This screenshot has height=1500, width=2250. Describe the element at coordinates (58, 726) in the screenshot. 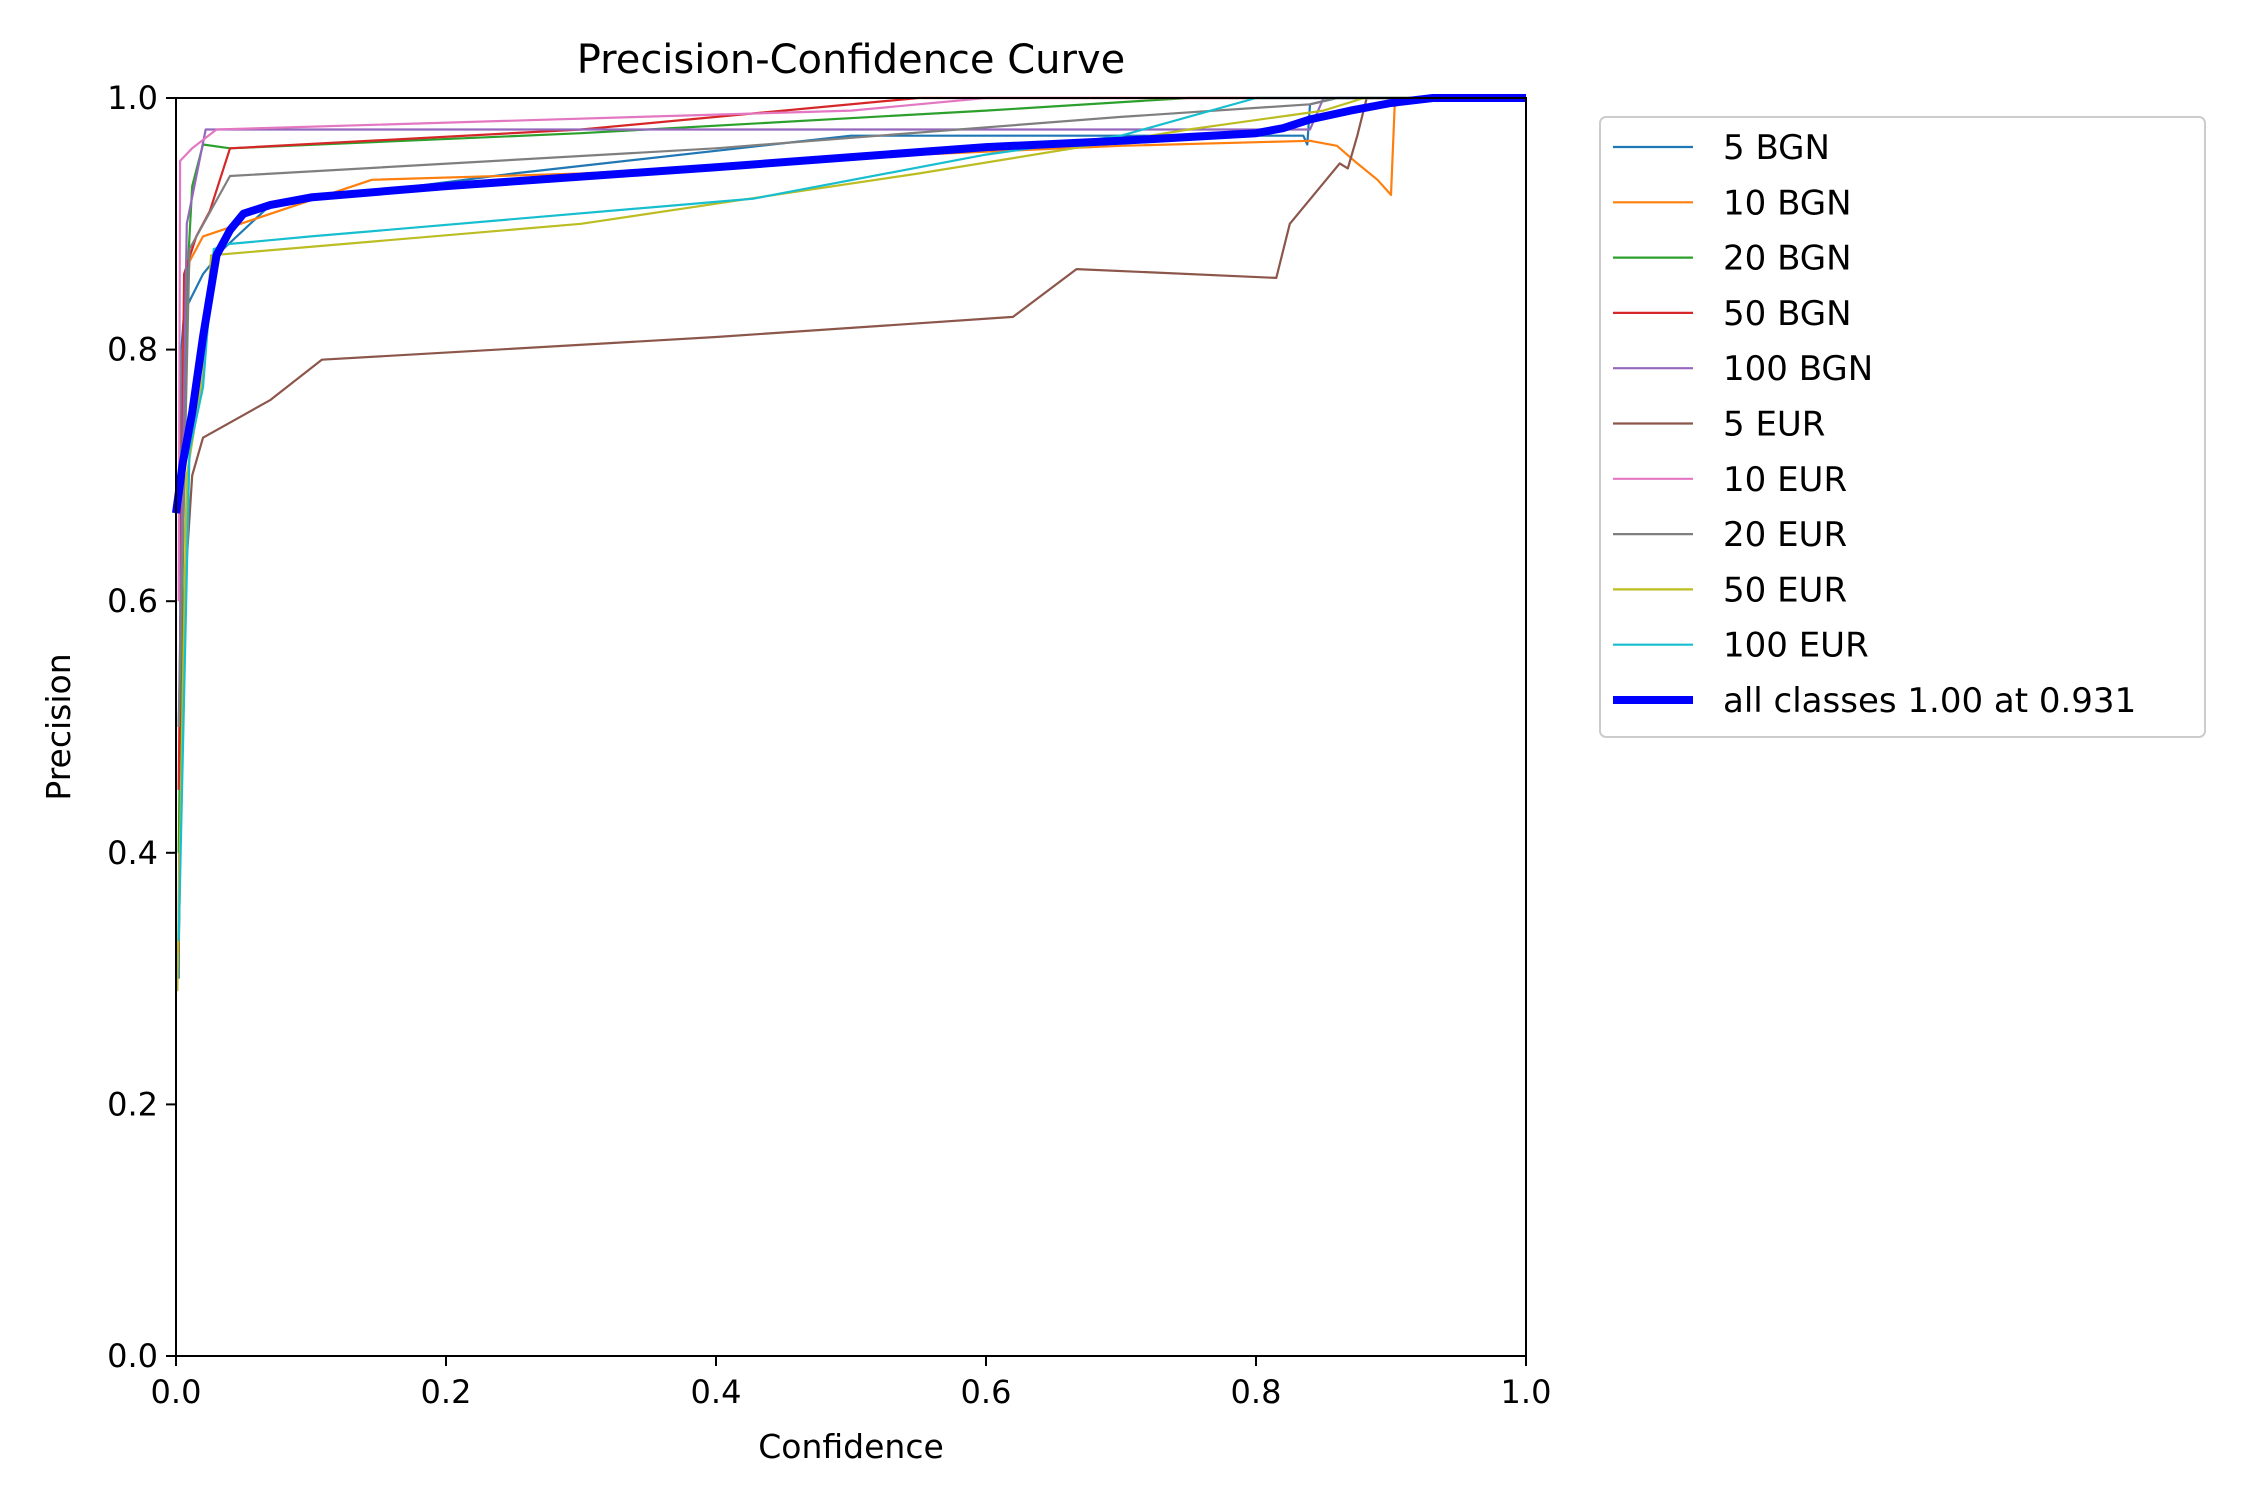

I see `y-axis-label: Precision` at that location.